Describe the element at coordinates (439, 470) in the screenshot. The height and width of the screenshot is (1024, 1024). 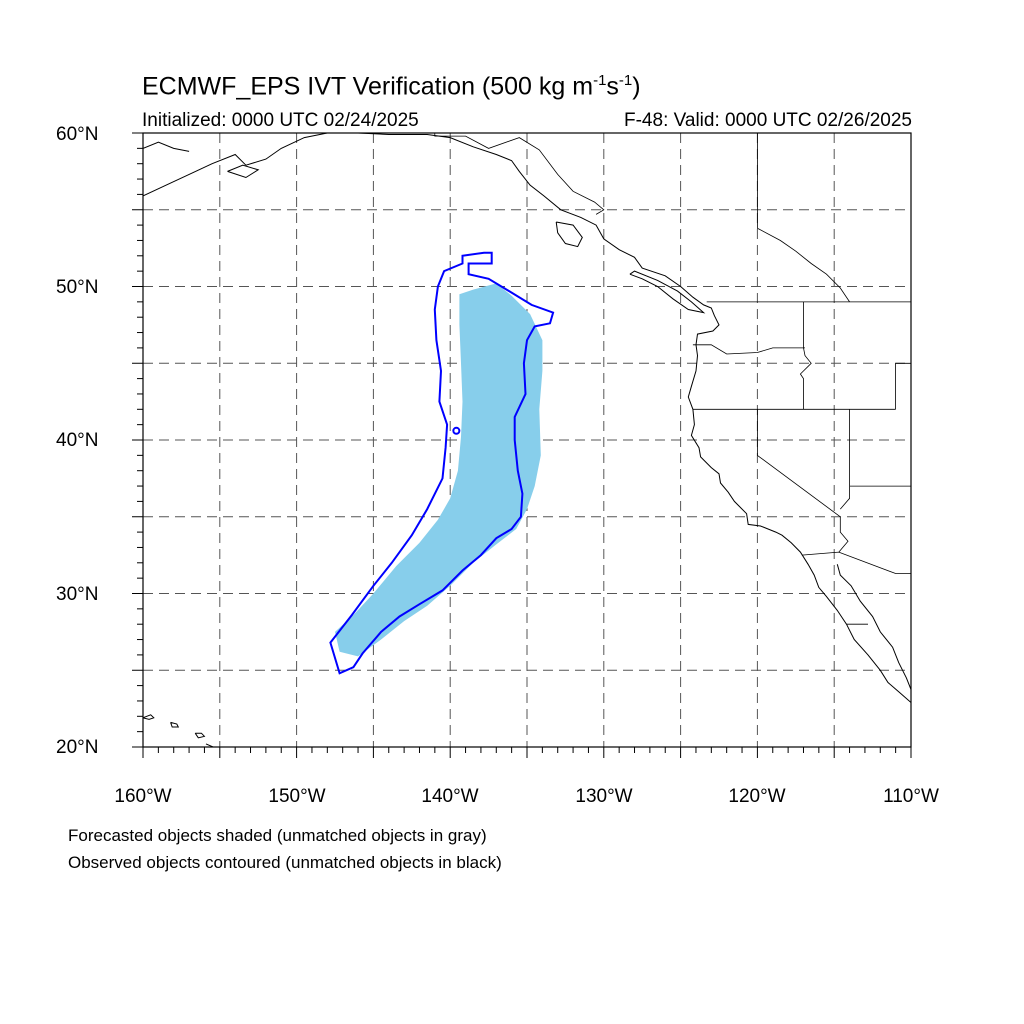
I see `forecast-object-shaded` at that location.